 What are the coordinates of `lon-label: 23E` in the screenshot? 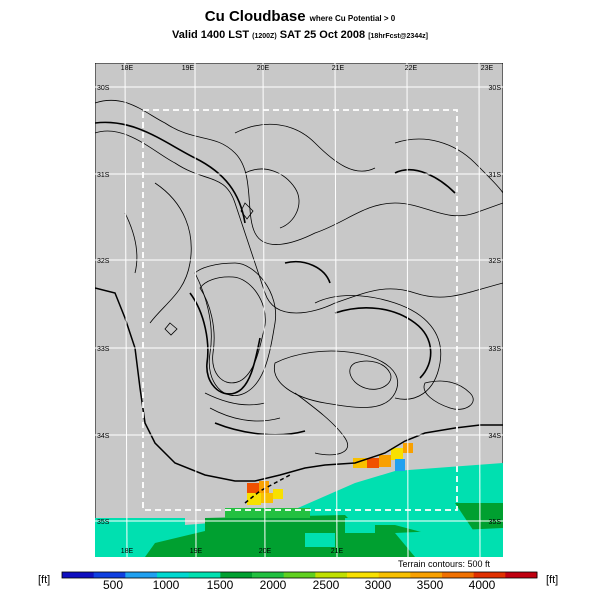 It's located at (487, 68).